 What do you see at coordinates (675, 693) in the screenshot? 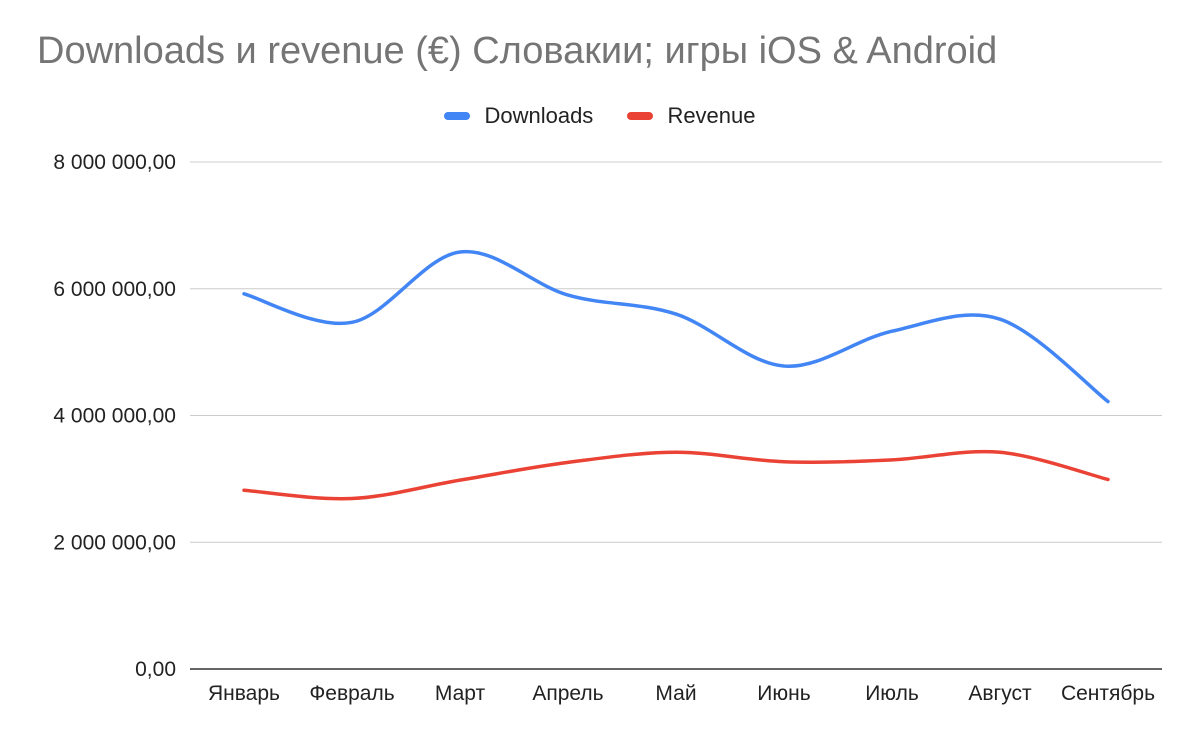
I see `x-tick-label: Май` at bounding box center [675, 693].